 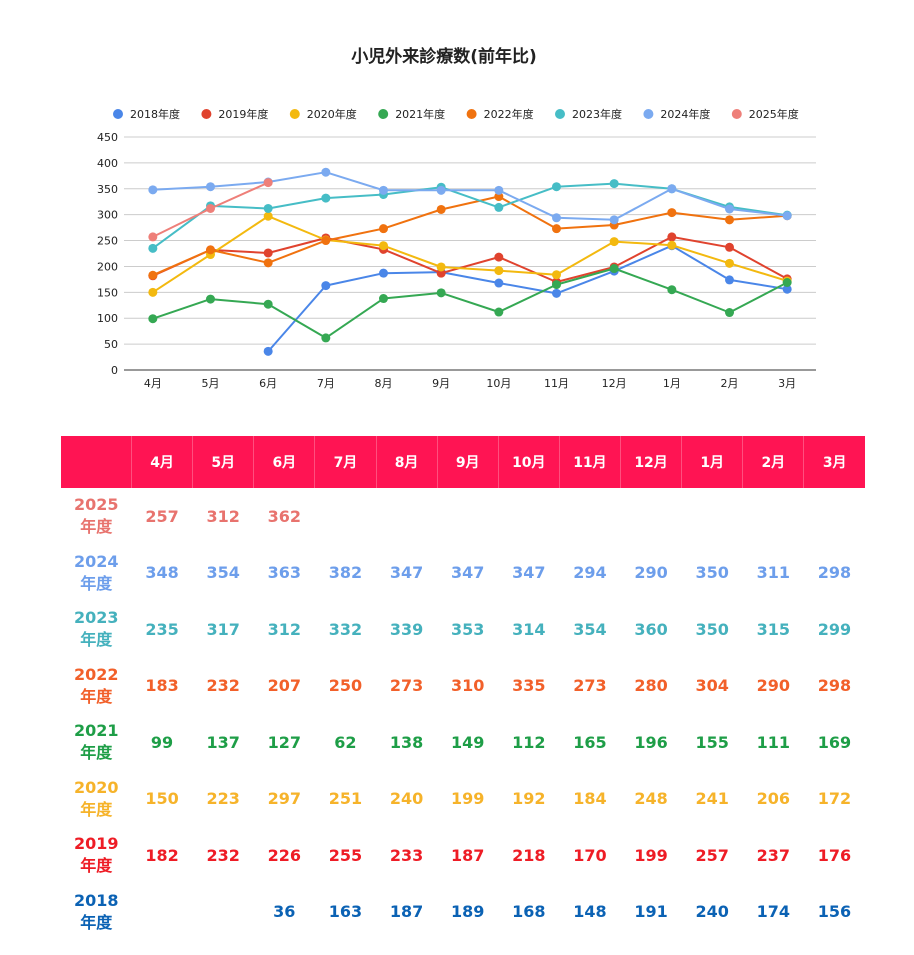 What do you see at coordinates (773, 742) in the screenshot?
I see `table-cell: 111` at bounding box center [773, 742].